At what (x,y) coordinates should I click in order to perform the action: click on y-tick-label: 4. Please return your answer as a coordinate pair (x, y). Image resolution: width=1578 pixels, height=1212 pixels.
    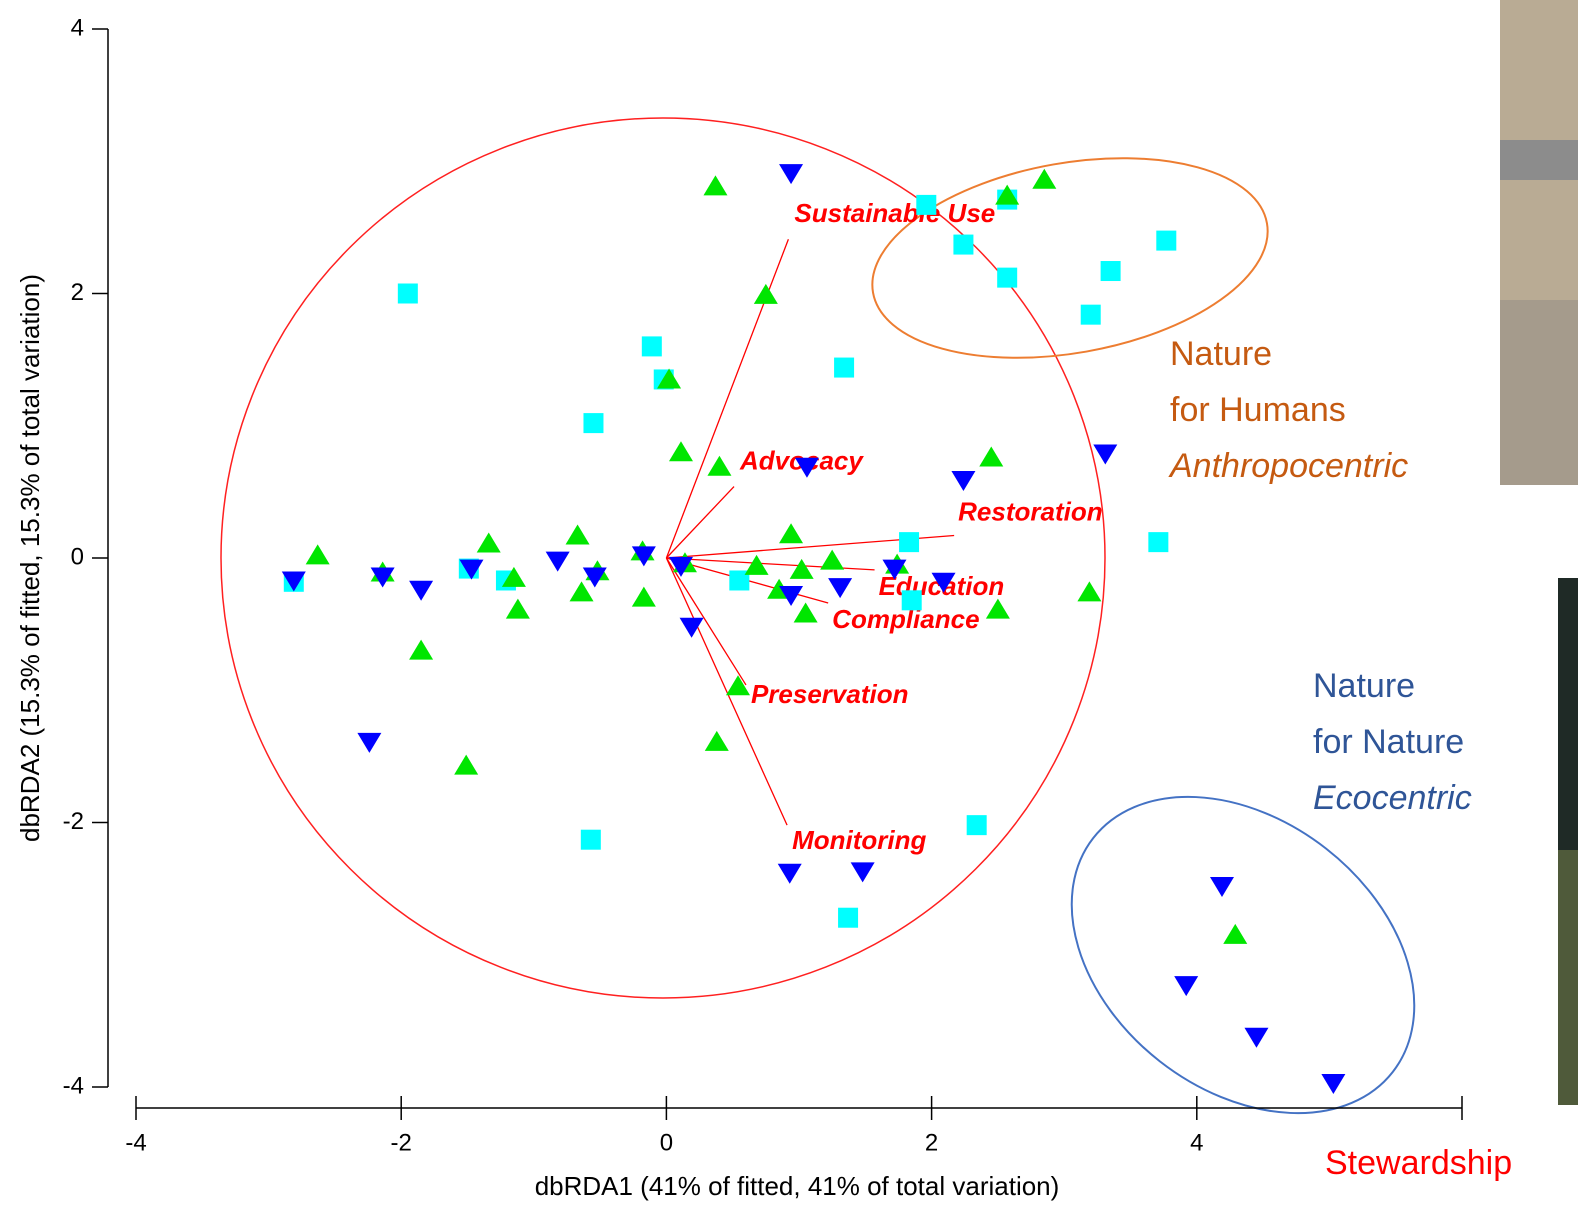
    Looking at the image, I should click on (77, 27).